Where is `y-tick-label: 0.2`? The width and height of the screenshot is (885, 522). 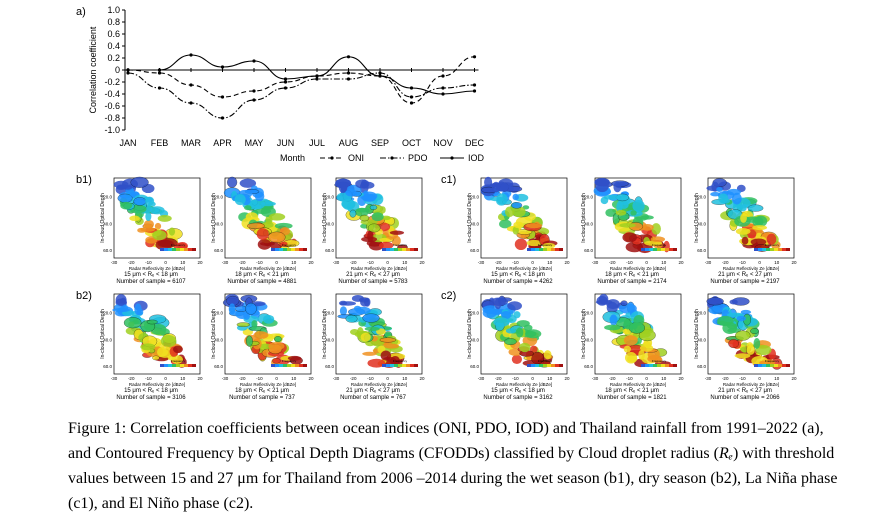 y-tick-label: 0.2 is located at coordinates (113, 58).